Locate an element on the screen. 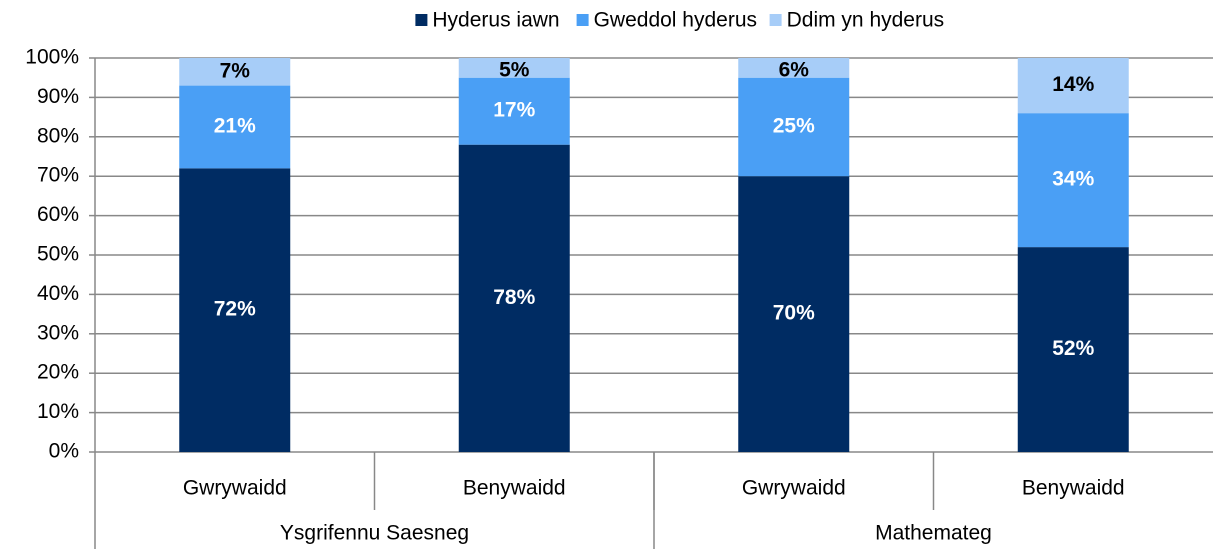 The image size is (1213, 554). y-tick-label: 40% is located at coordinates (58, 293).